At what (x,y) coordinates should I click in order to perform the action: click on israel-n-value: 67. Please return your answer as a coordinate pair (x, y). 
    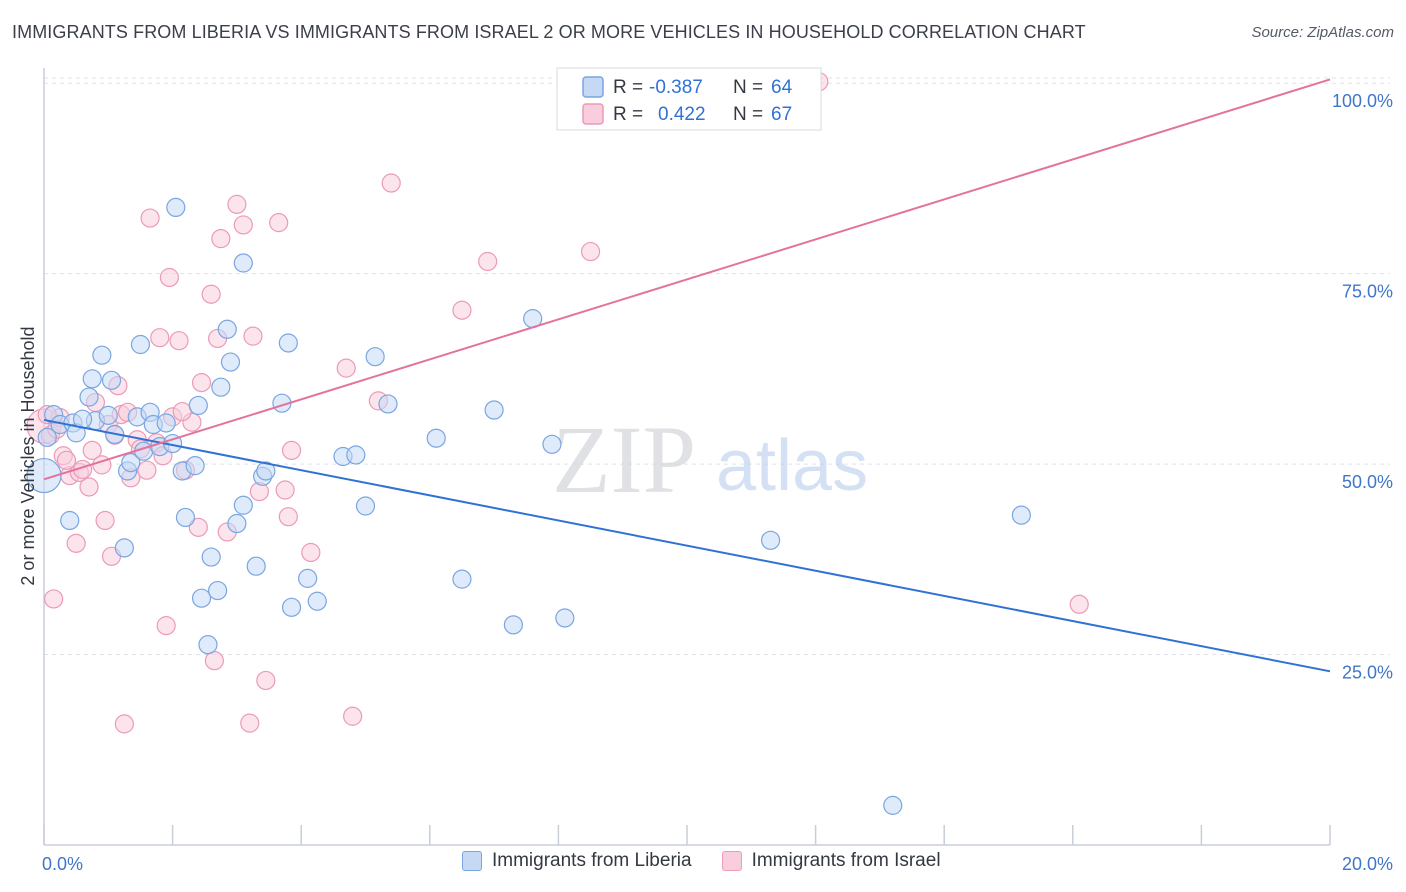
    Looking at the image, I should click on (781, 114).